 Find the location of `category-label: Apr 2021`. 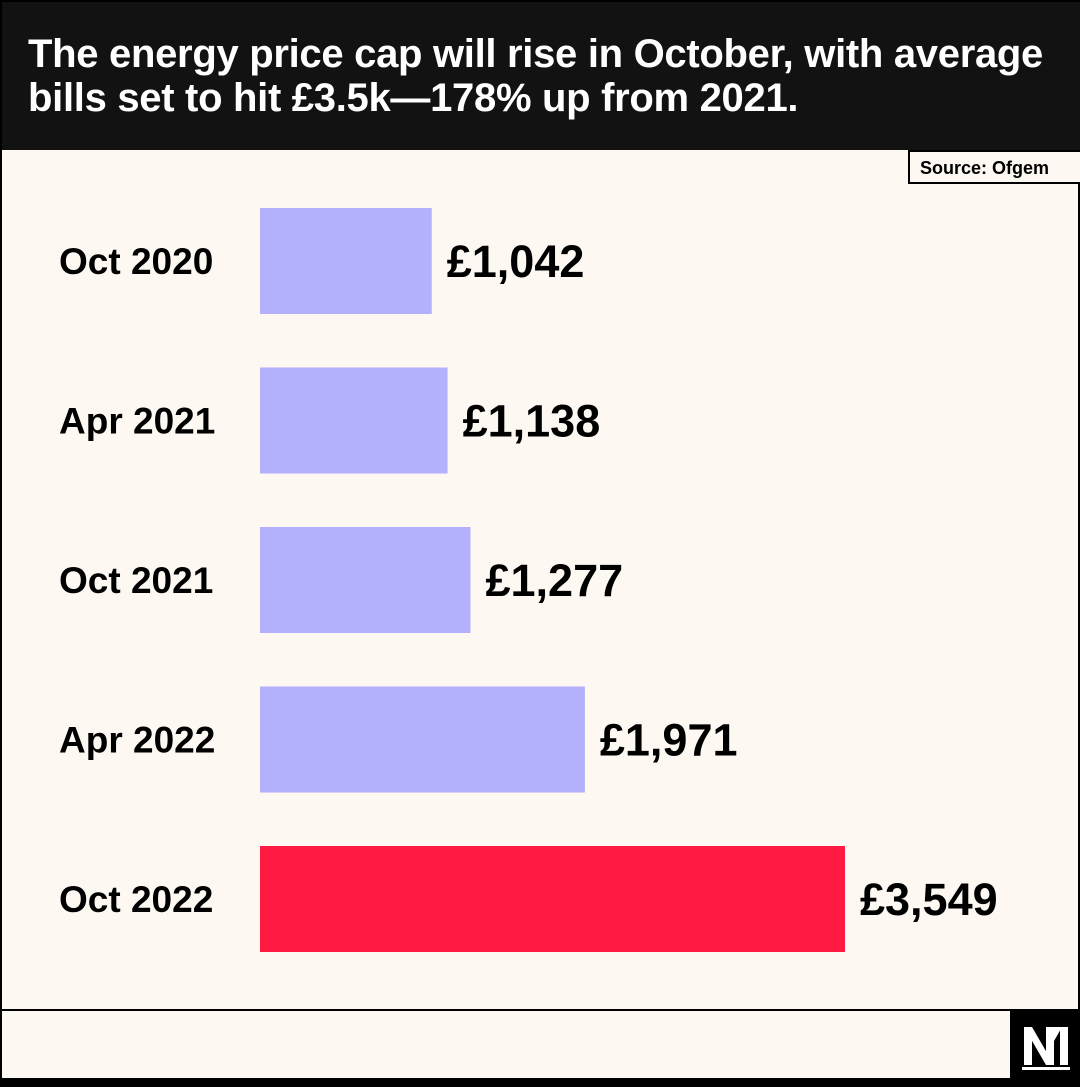

category-label: Apr 2021 is located at coordinates (137, 421).